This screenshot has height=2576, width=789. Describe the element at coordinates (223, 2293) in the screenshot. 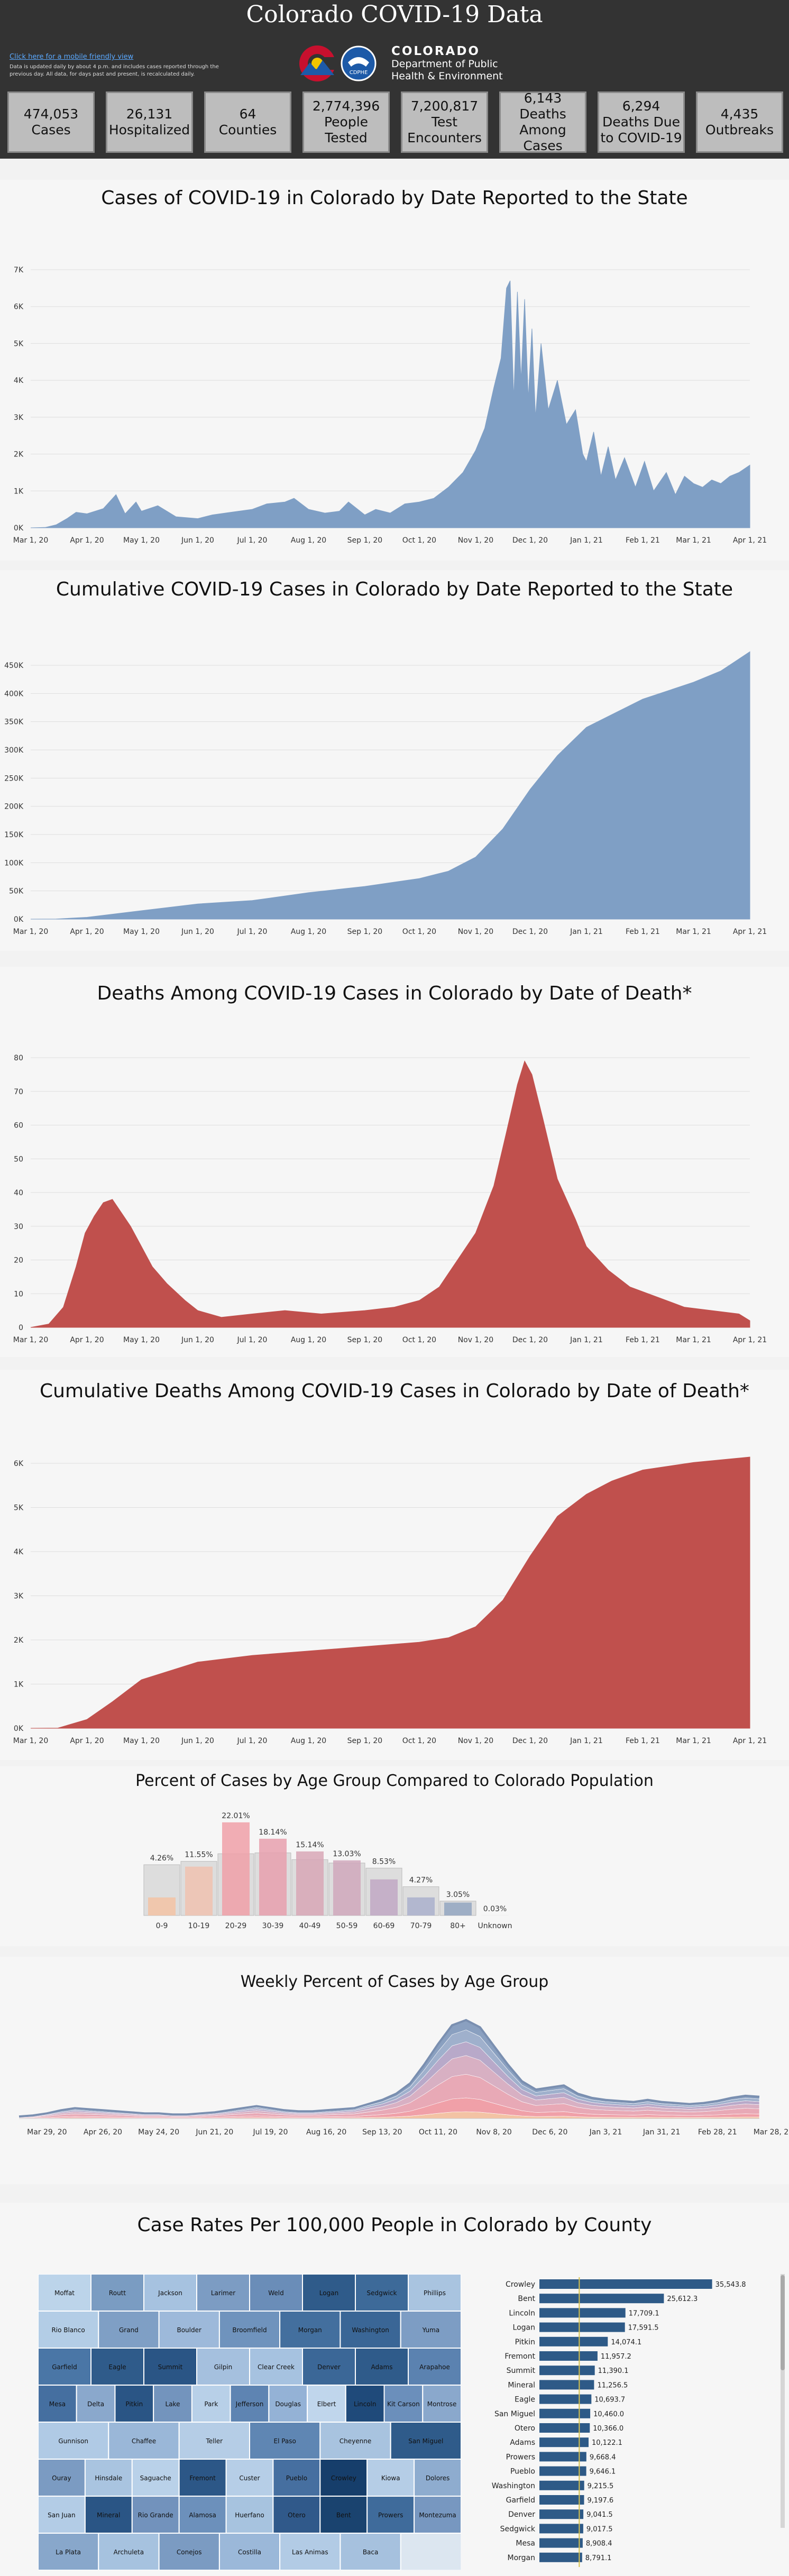

I see `county-larimer: Larimer` at that location.